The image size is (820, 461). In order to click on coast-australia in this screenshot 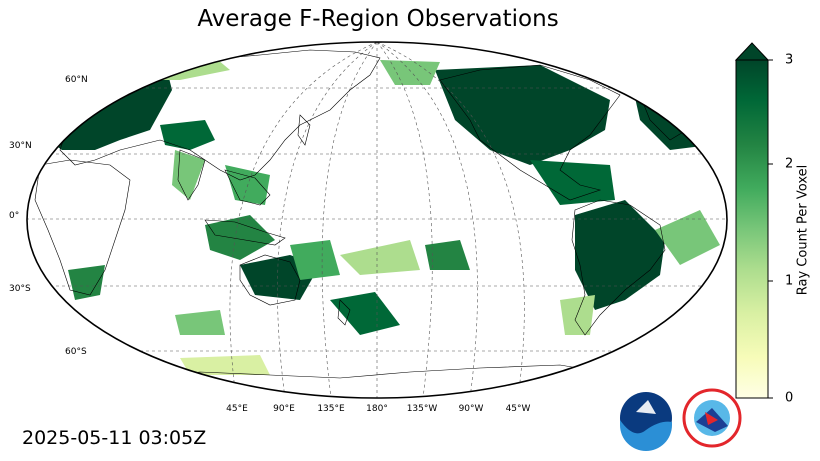, I will do `click(270, 280)`.